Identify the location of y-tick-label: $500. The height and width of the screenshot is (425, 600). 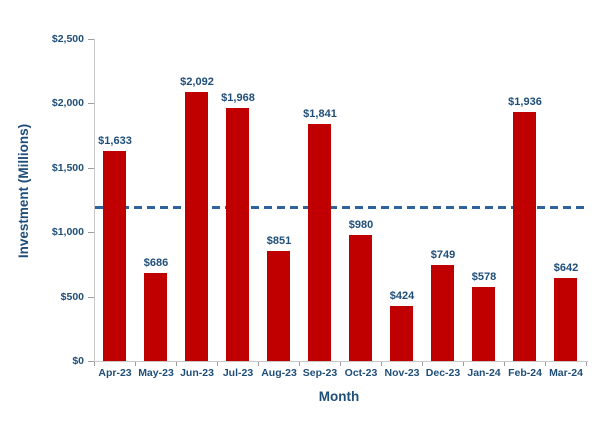
(72, 297).